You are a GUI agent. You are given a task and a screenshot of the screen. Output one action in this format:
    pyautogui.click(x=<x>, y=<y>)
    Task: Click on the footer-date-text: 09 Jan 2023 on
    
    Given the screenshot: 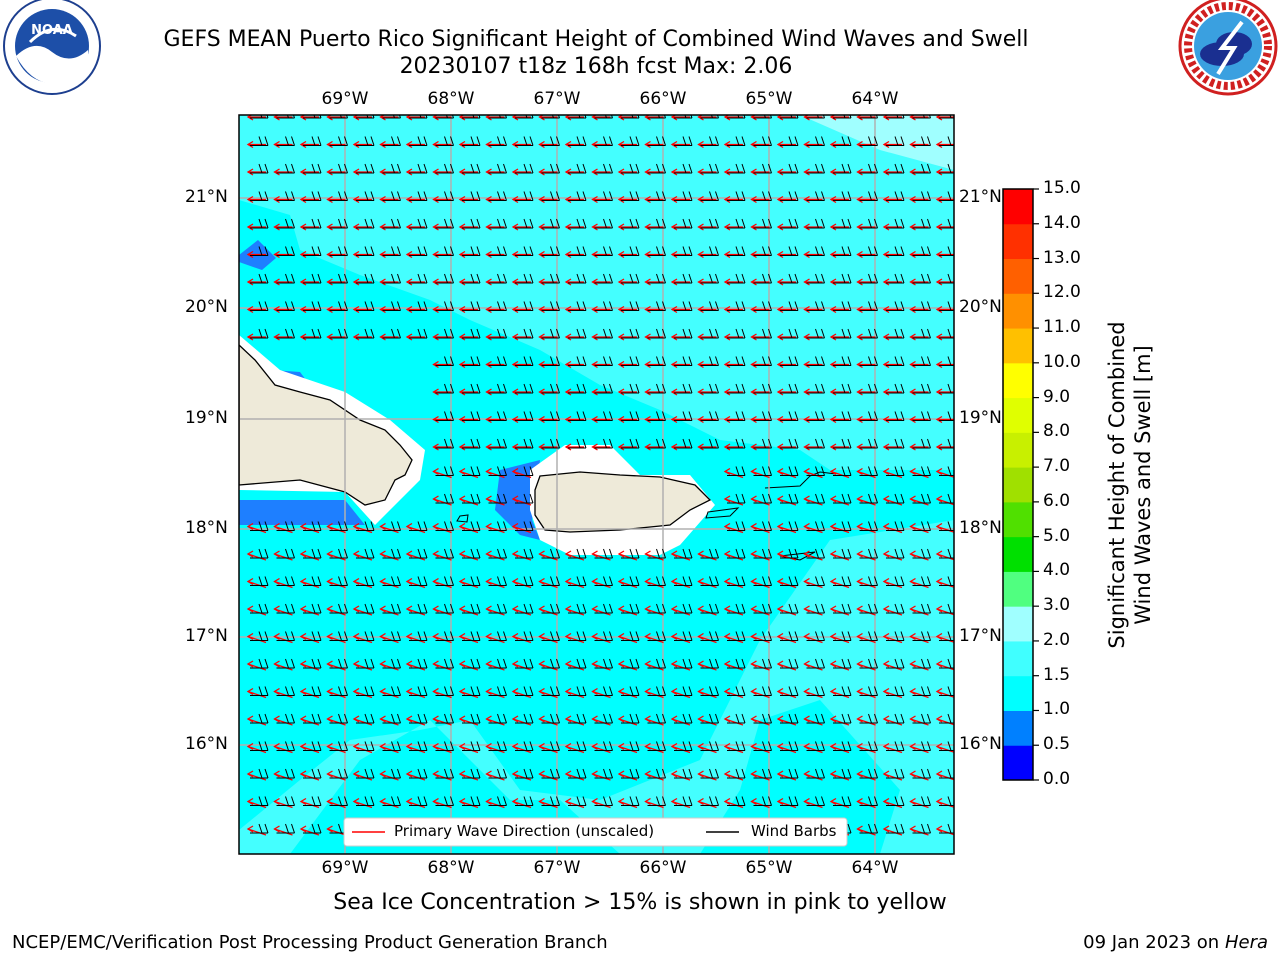 What is the action you would take?
    pyautogui.click(x=1154, y=942)
    